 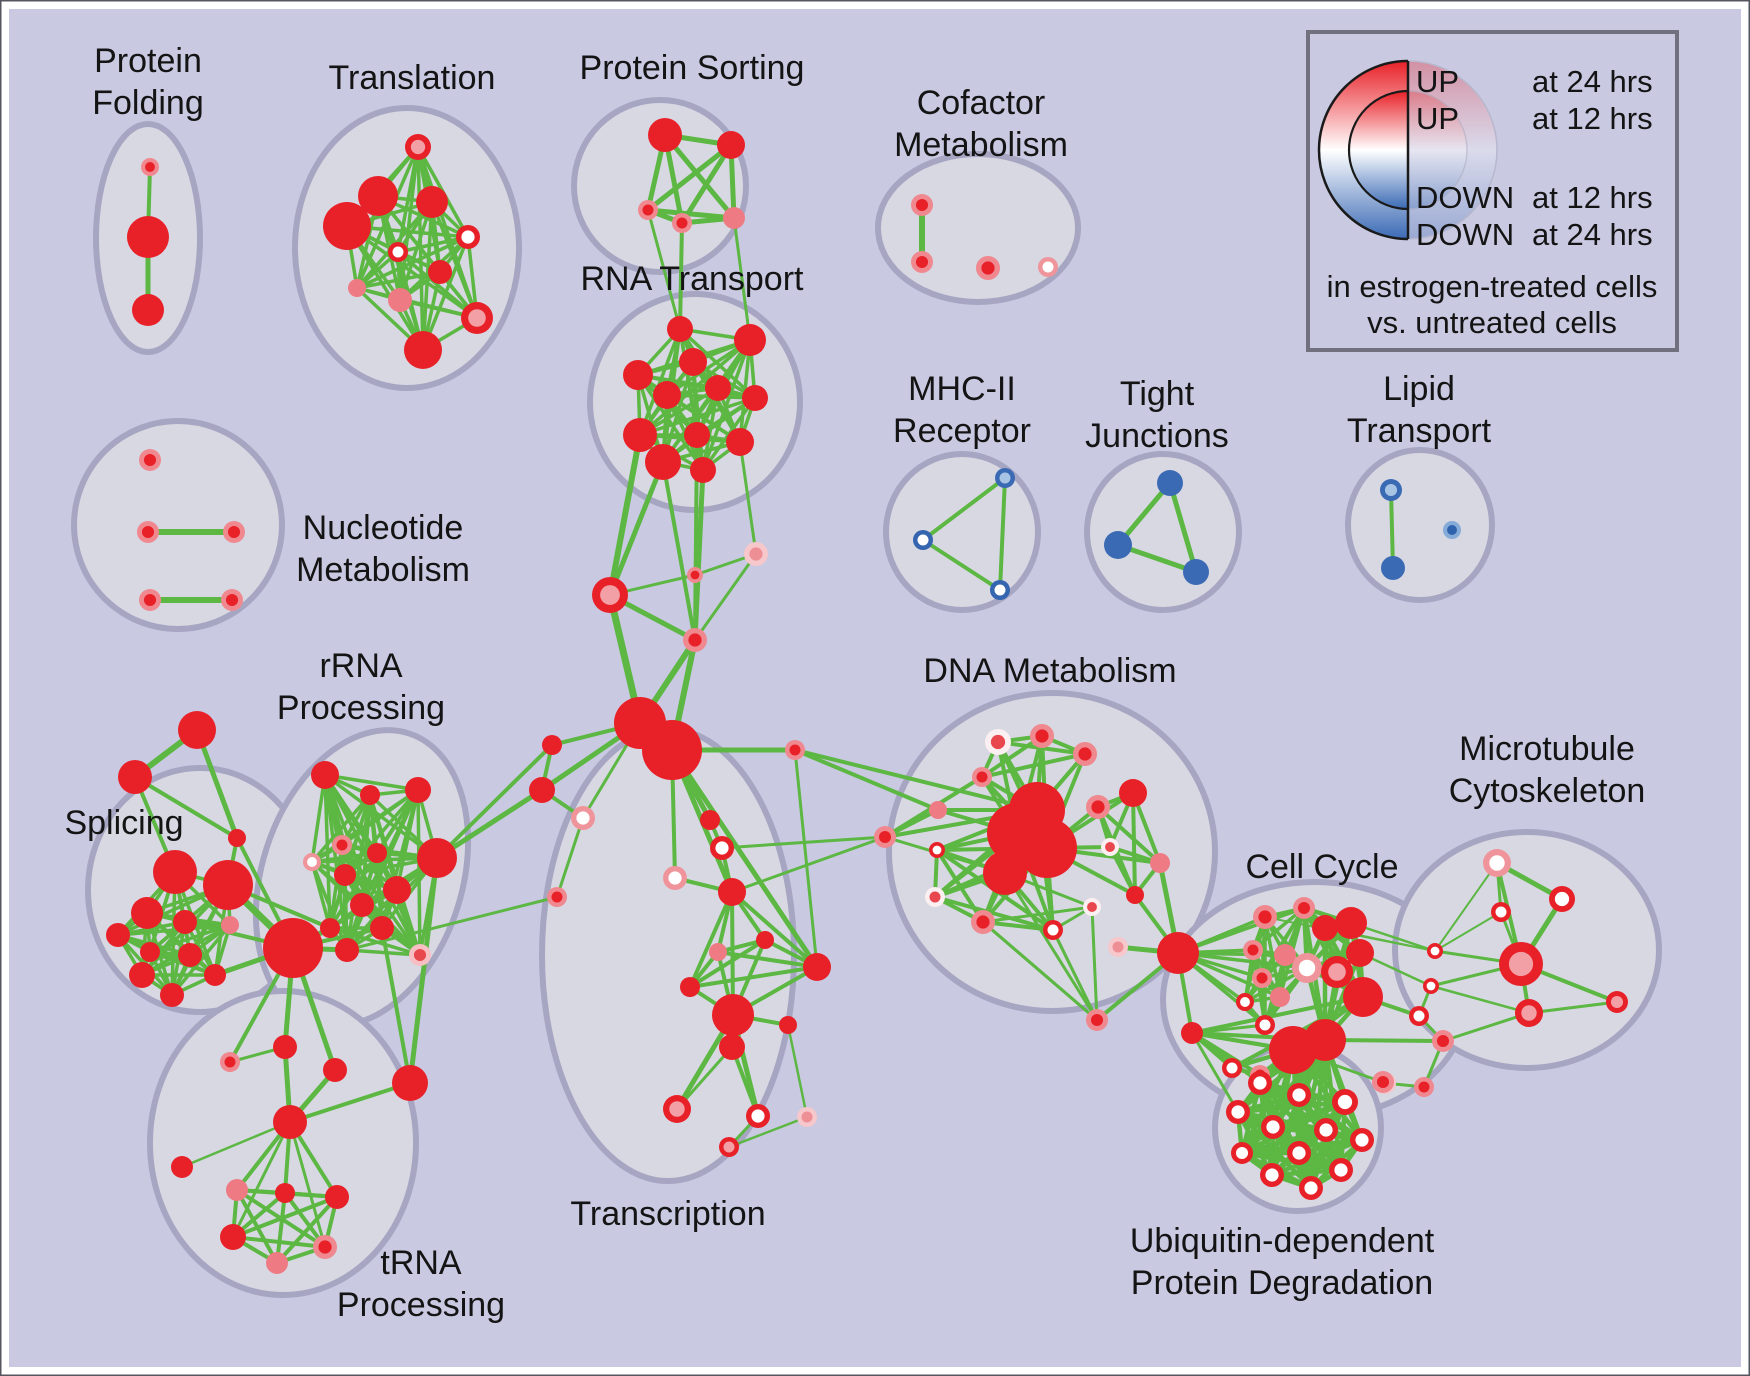 I want to click on node-cc14, so click(x=1363, y=997).